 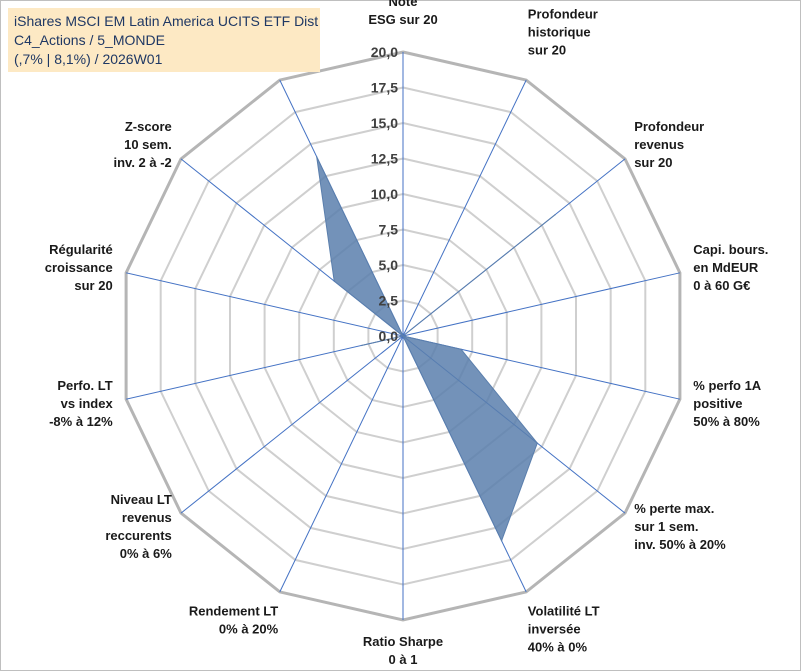 What do you see at coordinates (384, 123) in the screenshot?
I see `tick-label-6: 15,0` at bounding box center [384, 123].